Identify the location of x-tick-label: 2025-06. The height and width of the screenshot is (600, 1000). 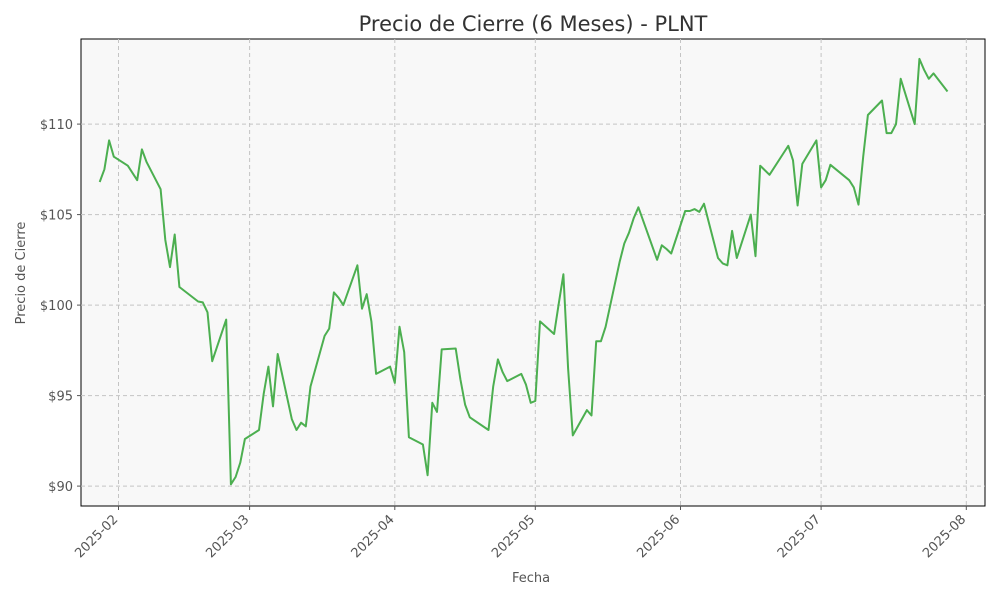
(658, 536).